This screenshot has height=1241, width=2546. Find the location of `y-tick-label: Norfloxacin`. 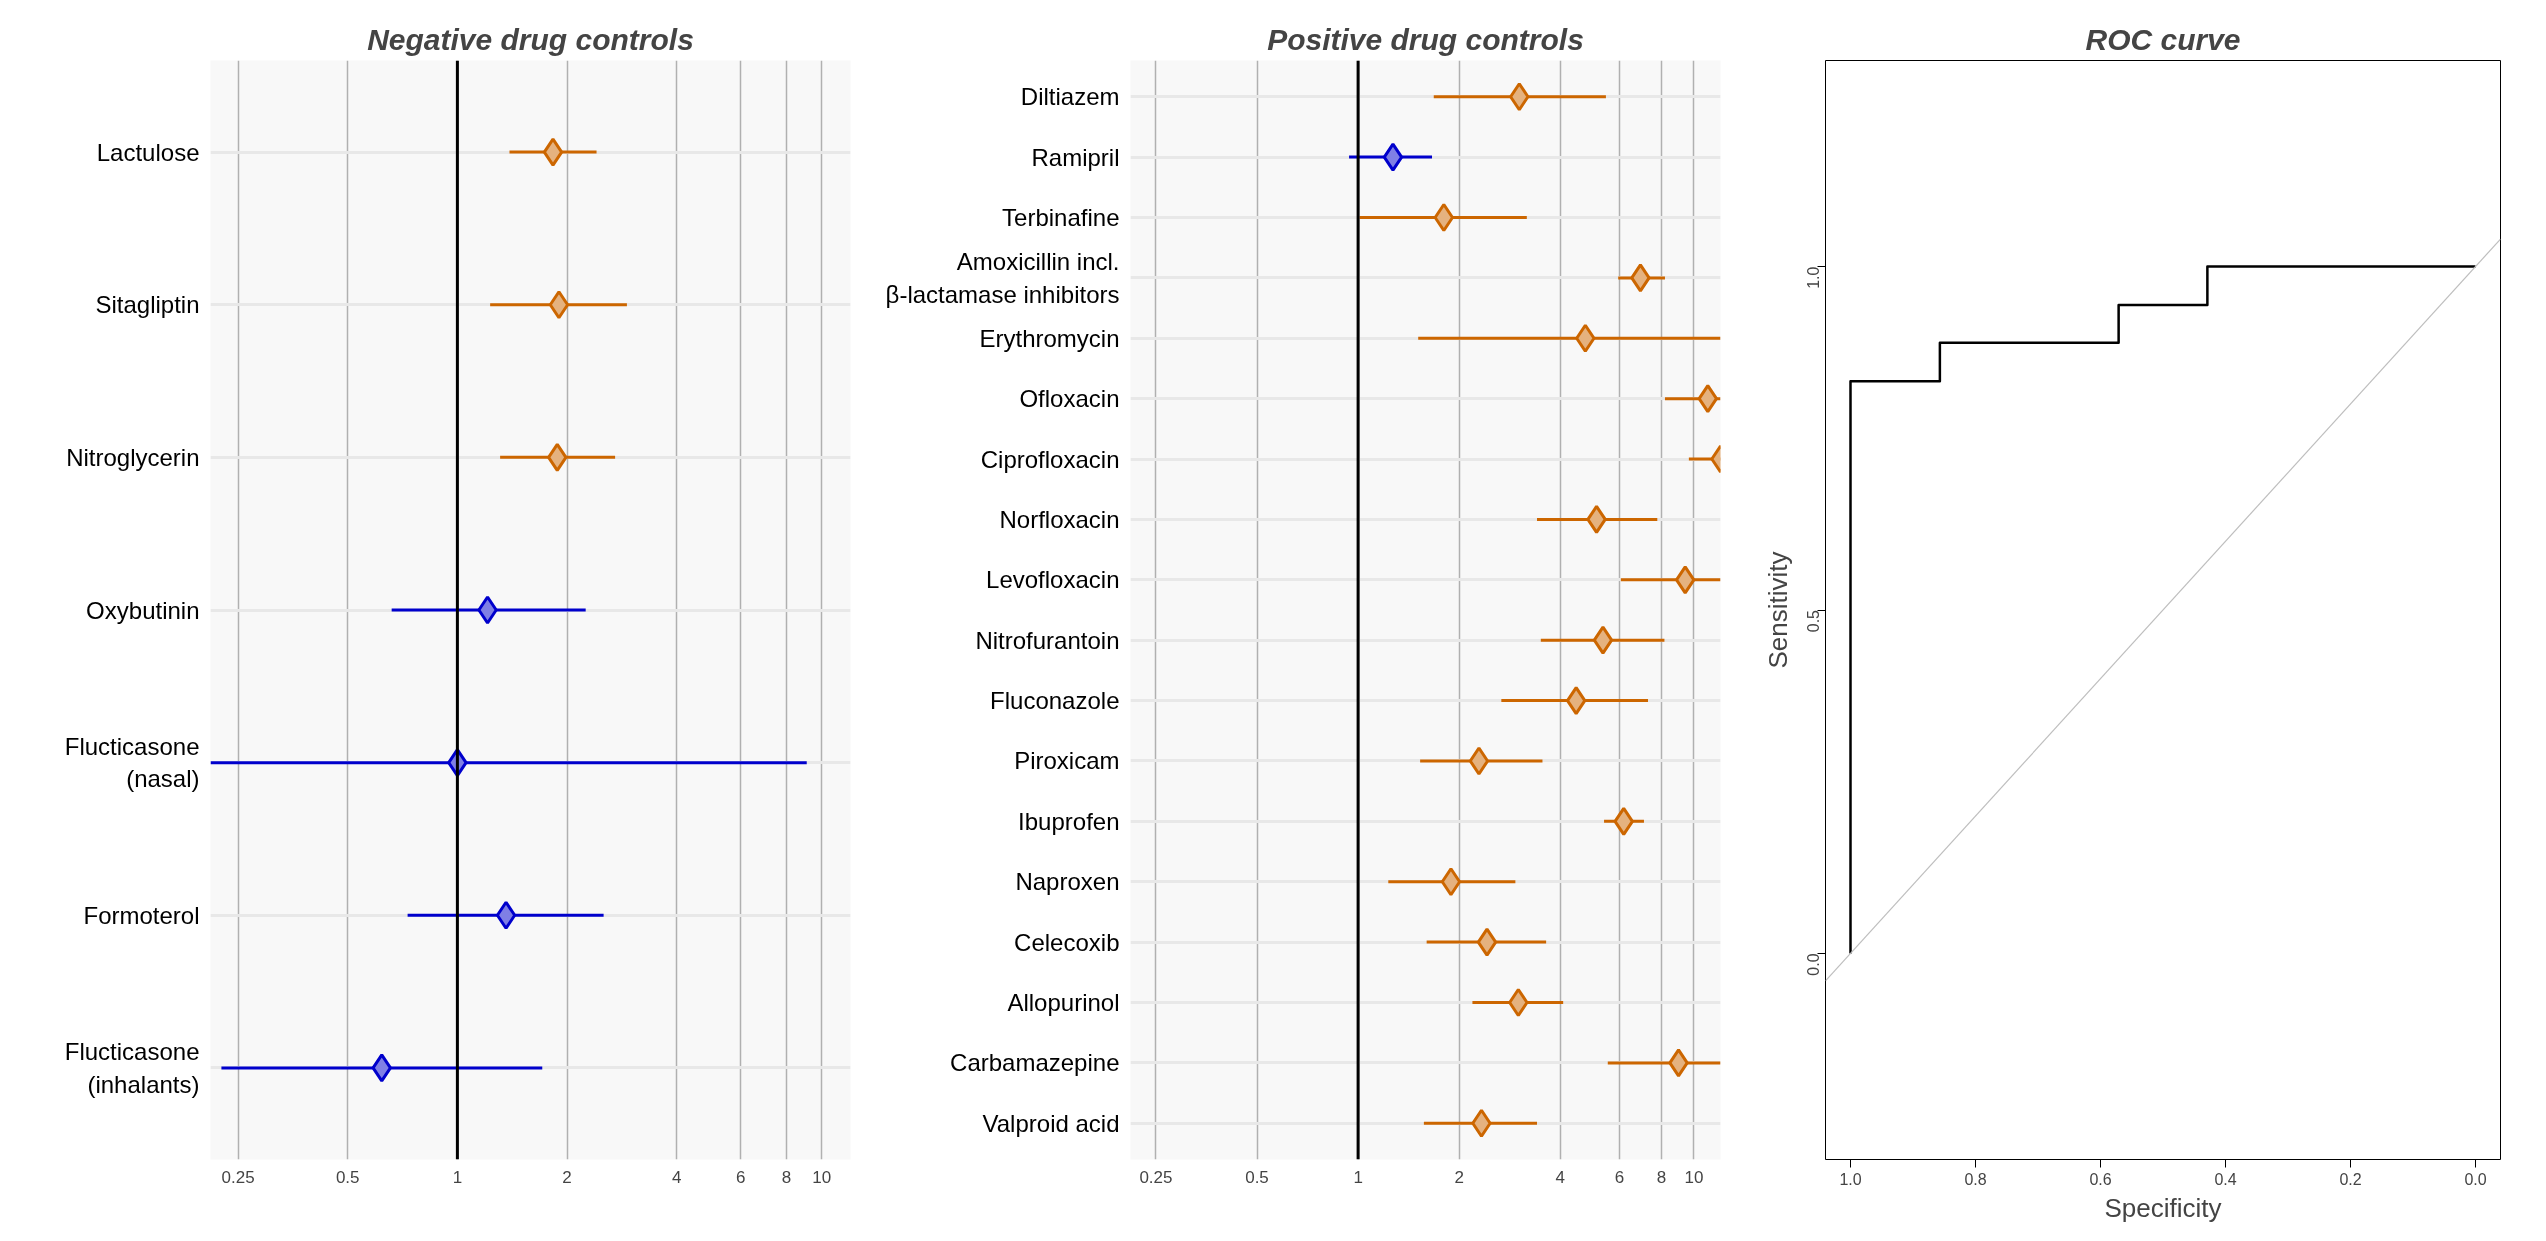

y-tick-label: Norfloxacin is located at coordinates (1059, 519).